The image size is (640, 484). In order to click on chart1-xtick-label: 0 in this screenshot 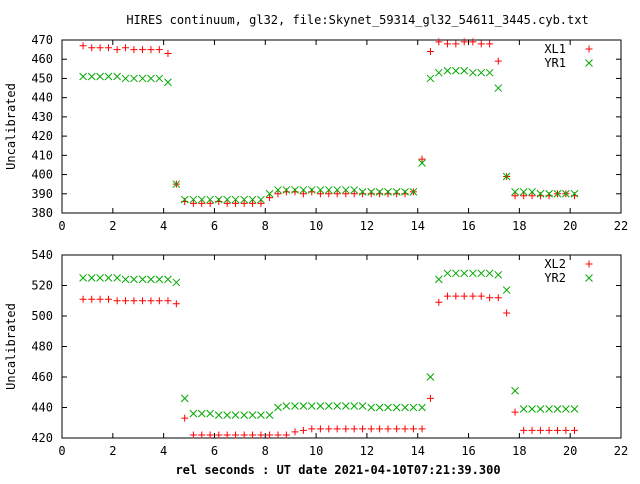, I will do `click(61, 226)`.